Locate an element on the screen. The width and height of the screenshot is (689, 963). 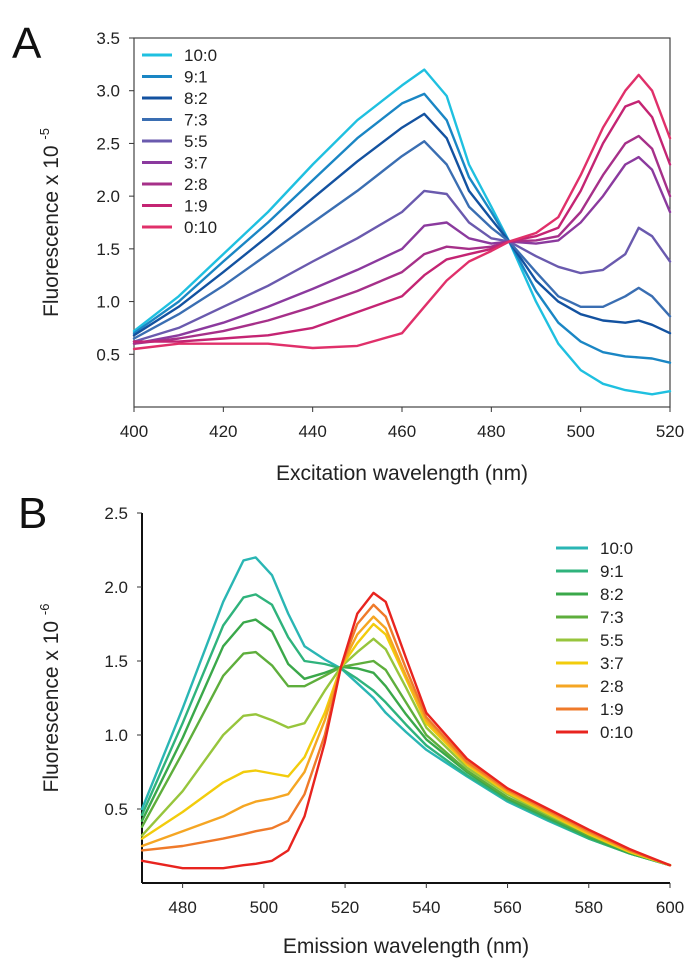
x-tick-label: 560 is located at coordinates (507, 907).